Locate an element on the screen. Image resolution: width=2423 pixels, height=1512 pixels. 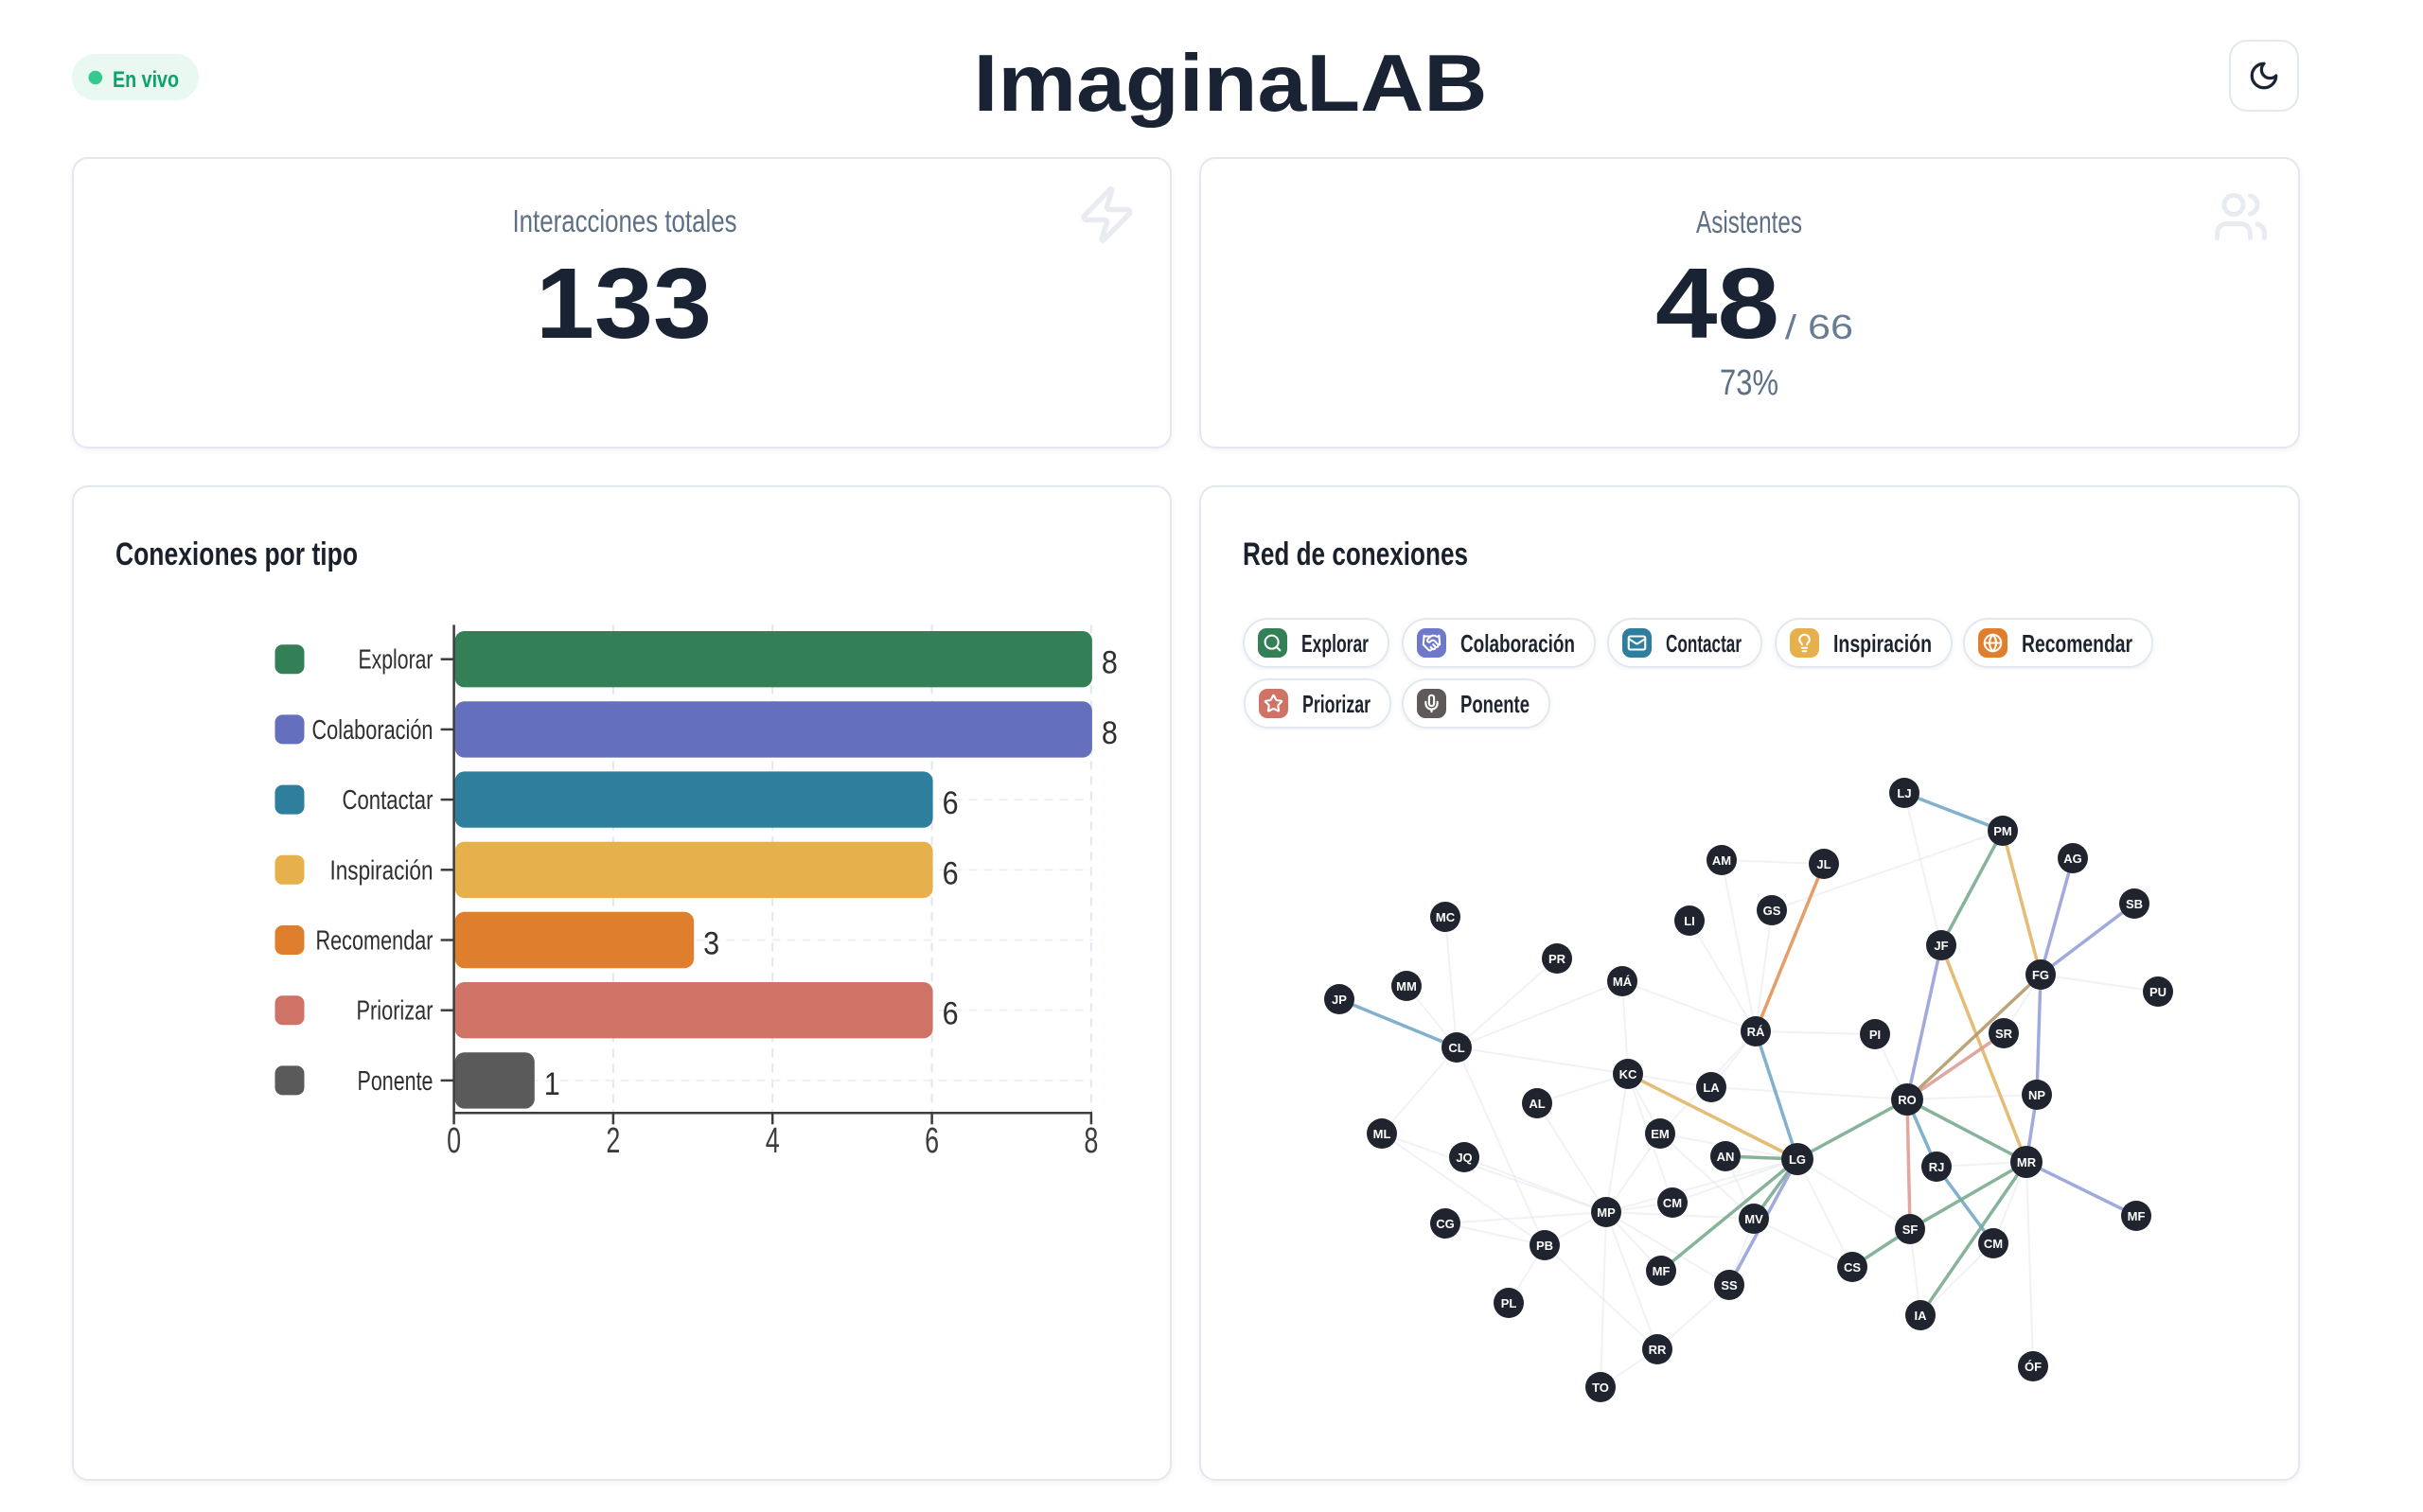
svg-text: 133 is located at coordinates (624, 304).